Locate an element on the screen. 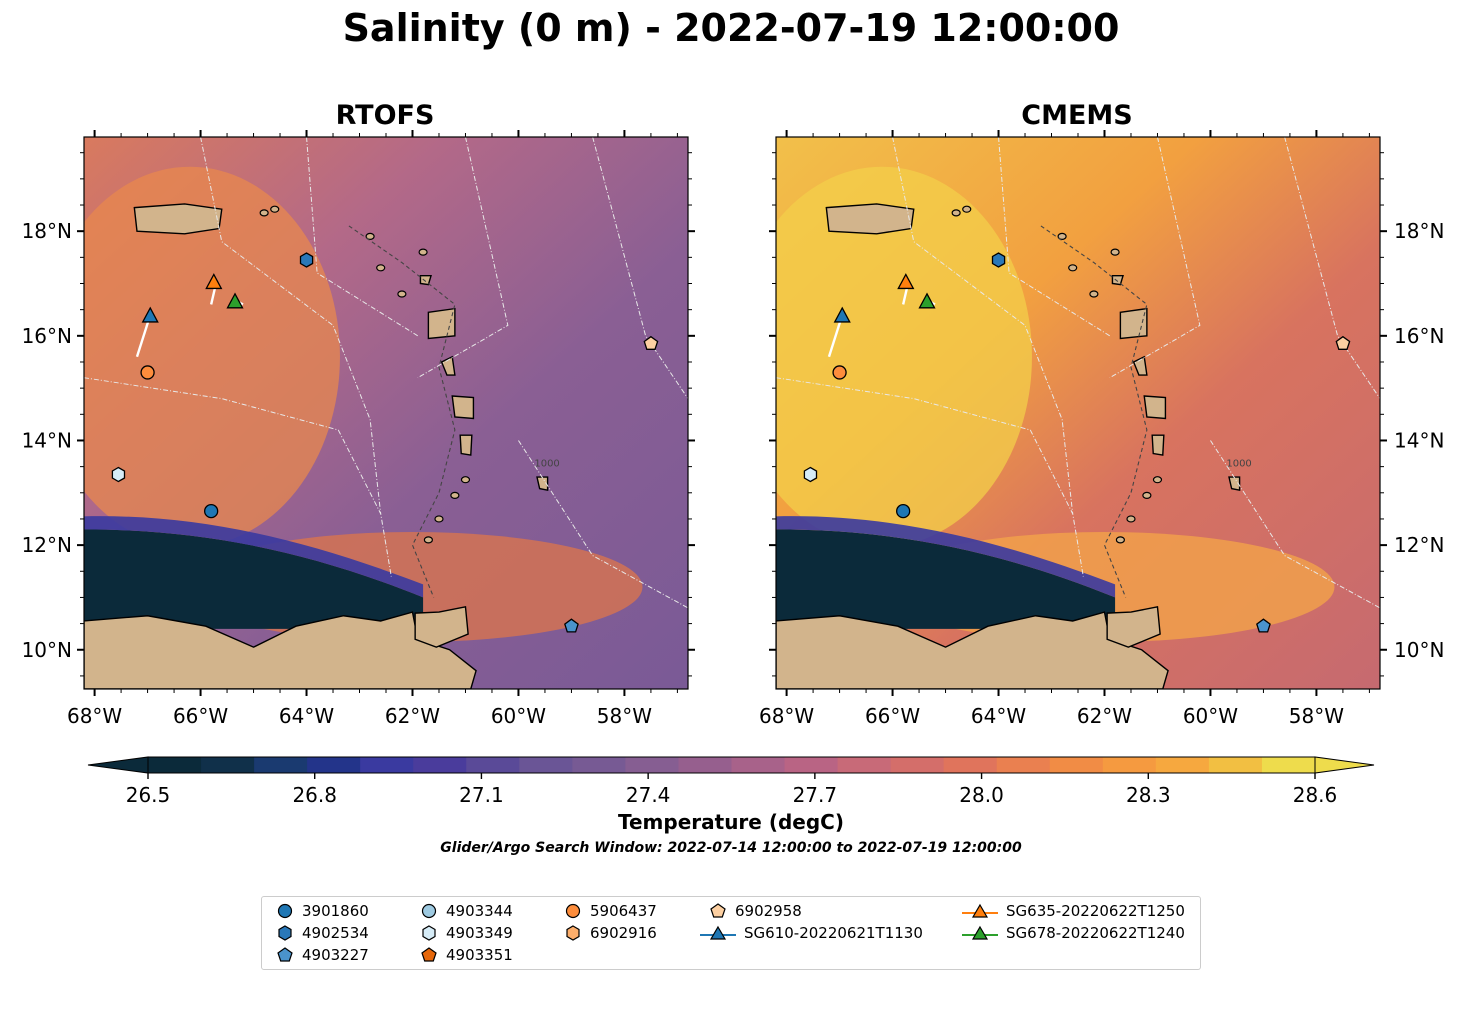 The height and width of the screenshot is (1014, 1462). panel-title-rtofs: RTOFS is located at coordinates (385, 115).